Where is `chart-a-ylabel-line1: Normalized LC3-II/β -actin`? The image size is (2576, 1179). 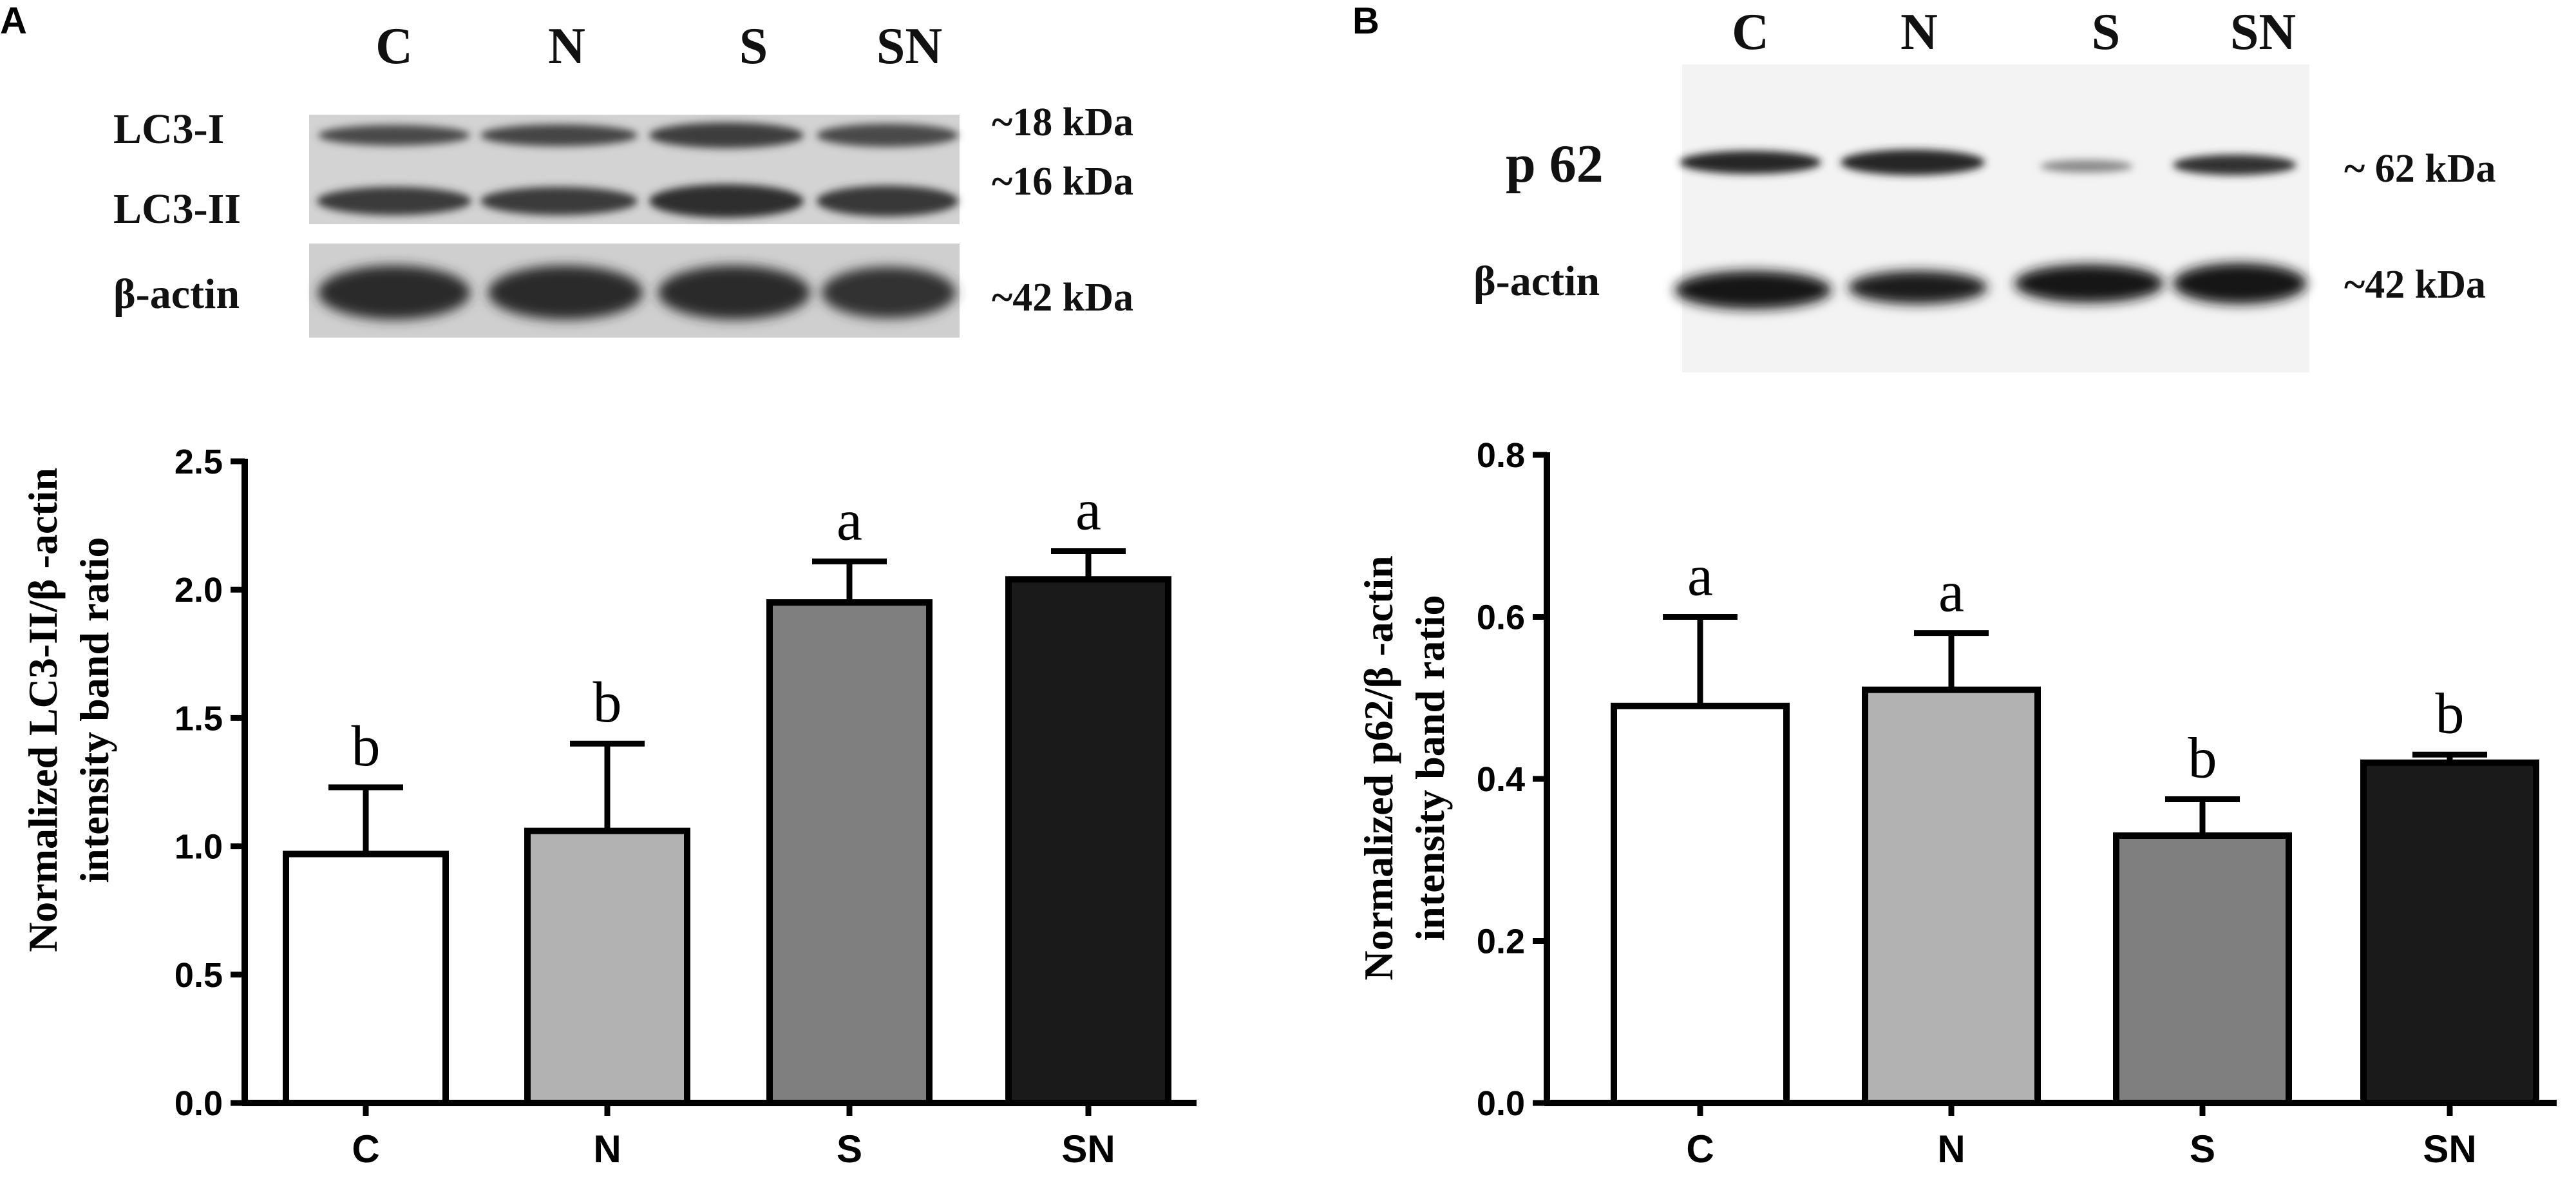 chart-a-ylabel-line1: Normalized LC3-II/β -actin is located at coordinates (43, 710).